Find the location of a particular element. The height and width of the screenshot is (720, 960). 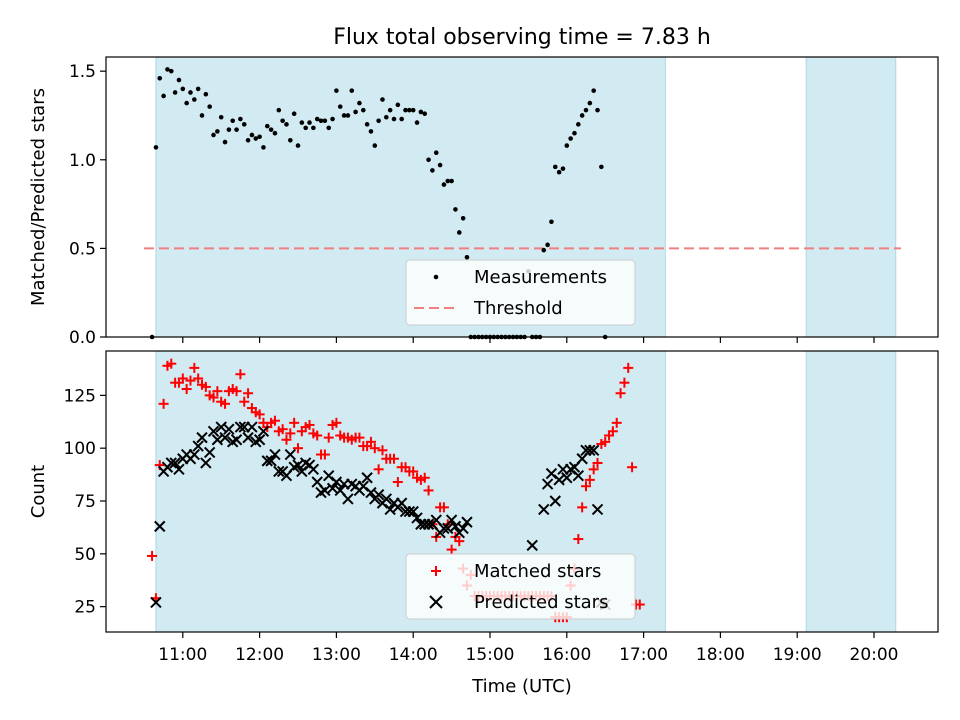

legend-label: Threshold is located at coordinates (518, 308).